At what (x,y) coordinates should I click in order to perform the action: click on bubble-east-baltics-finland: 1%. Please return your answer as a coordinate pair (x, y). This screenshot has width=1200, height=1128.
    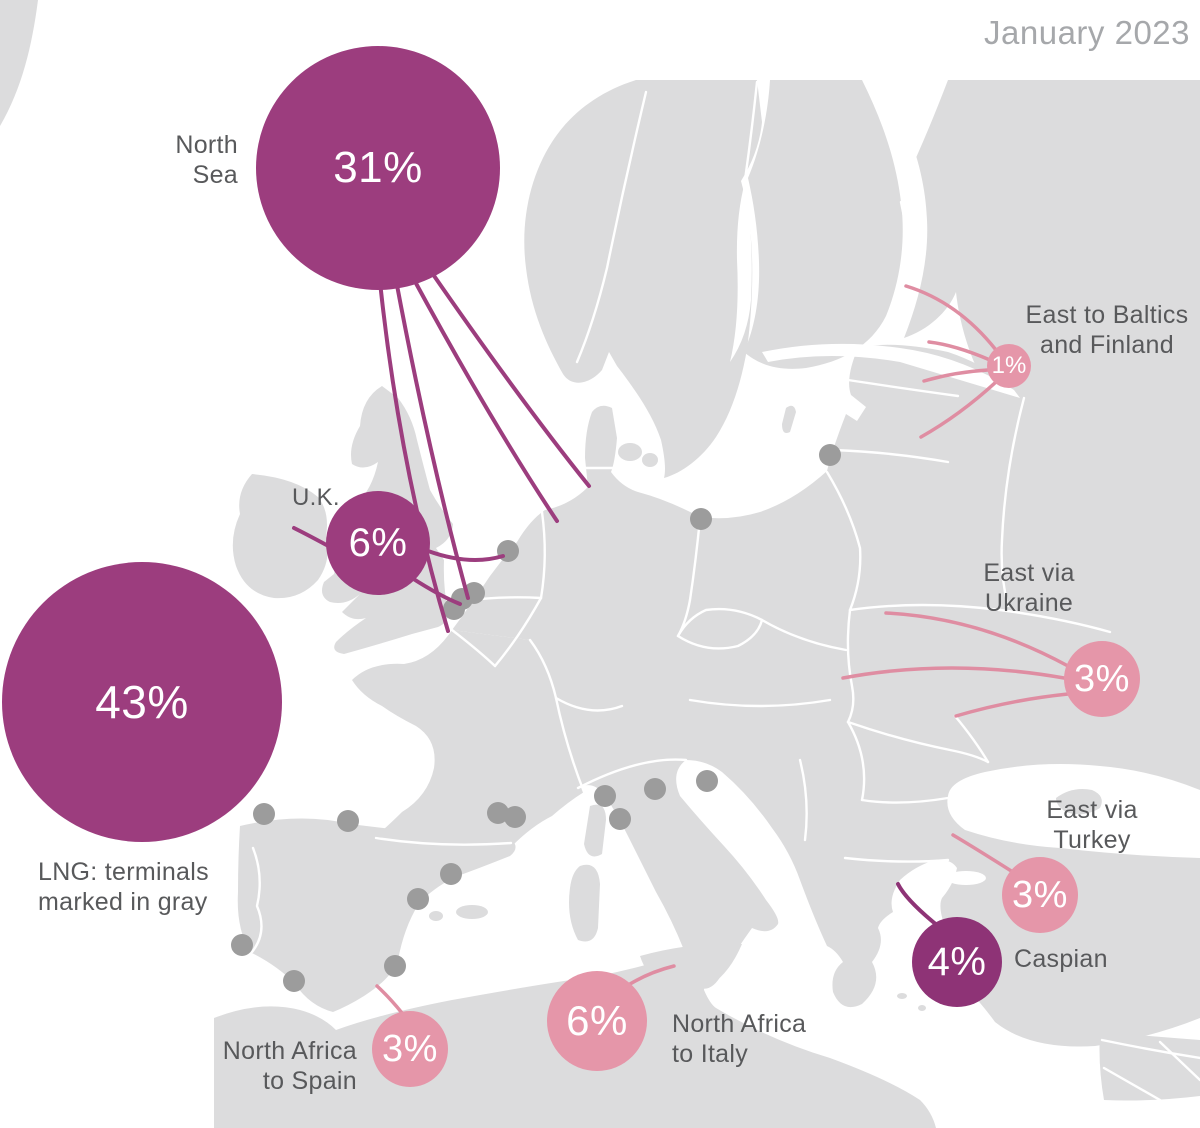
    Looking at the image, I should click on (1009, 366).